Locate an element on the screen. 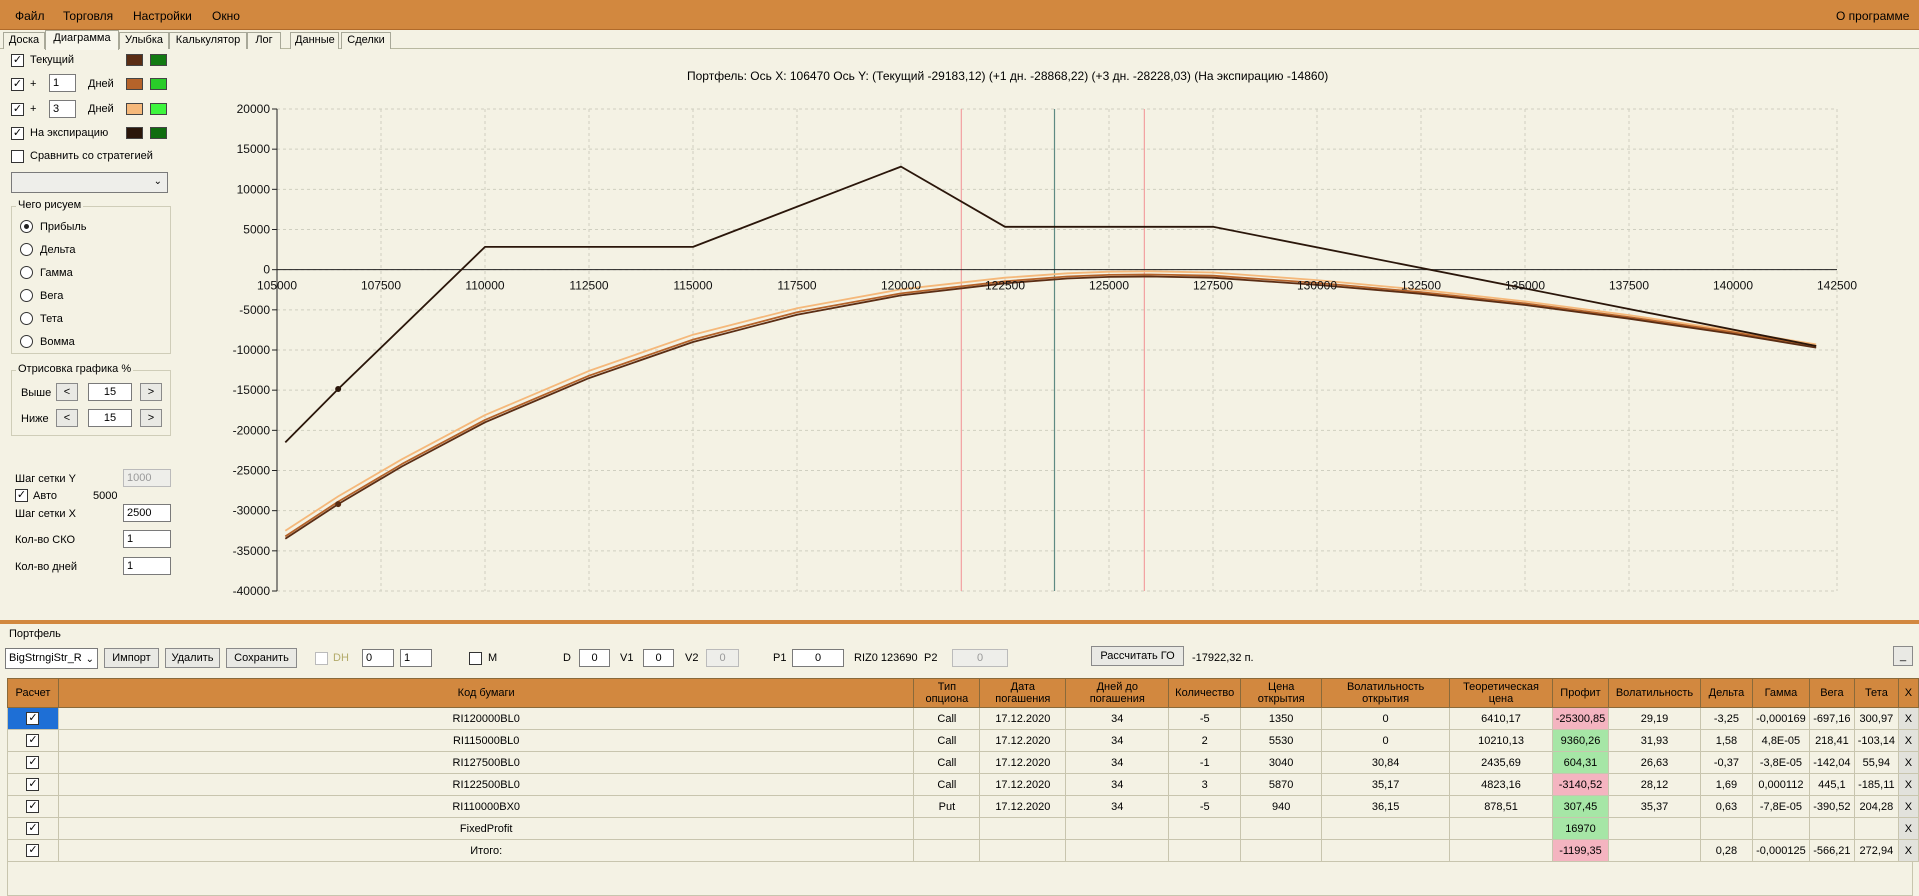 The height and width of the screenshot is (896, 1919). column-header: Дельта is located at coordinates (1726, 693).